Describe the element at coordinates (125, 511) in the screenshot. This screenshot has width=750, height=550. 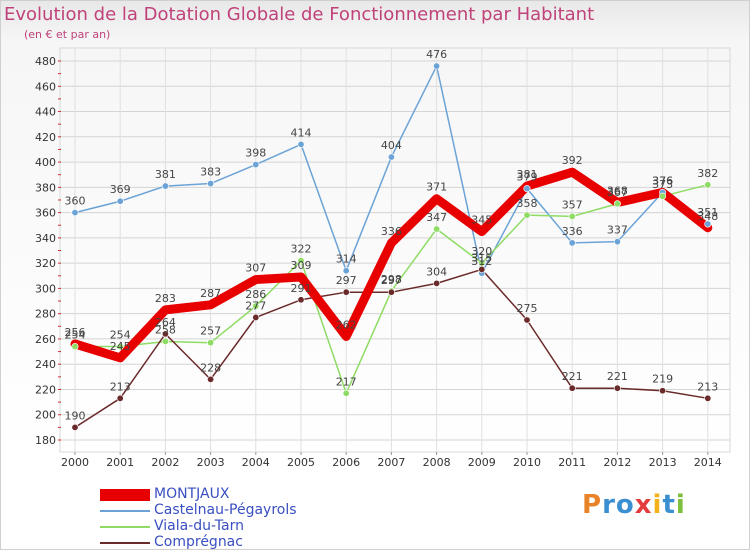
I see `legend-swatch-castelnau` at that location.